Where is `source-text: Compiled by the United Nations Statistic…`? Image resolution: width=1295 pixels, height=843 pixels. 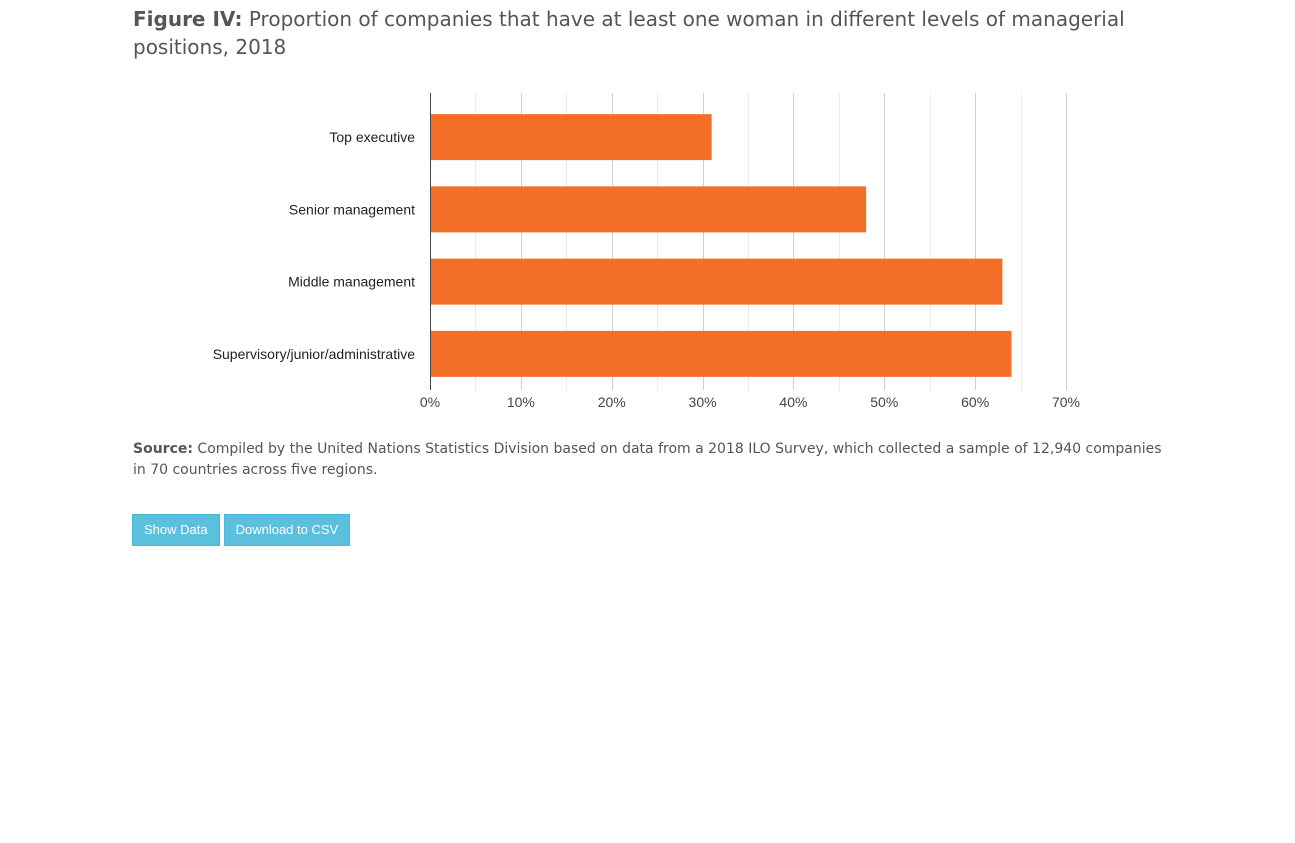 source-text: Compiled by the United Nations Statistic… is located at coordinates (647, 459).